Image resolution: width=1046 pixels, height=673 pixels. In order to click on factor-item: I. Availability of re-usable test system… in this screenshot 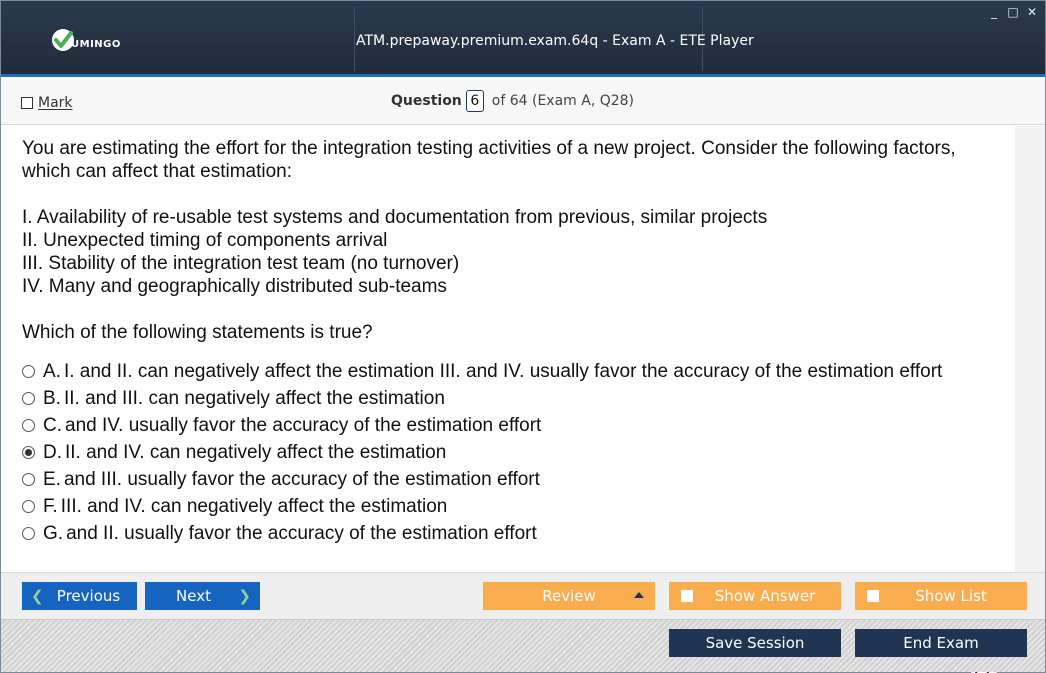, I will do `click(395, 217)`.